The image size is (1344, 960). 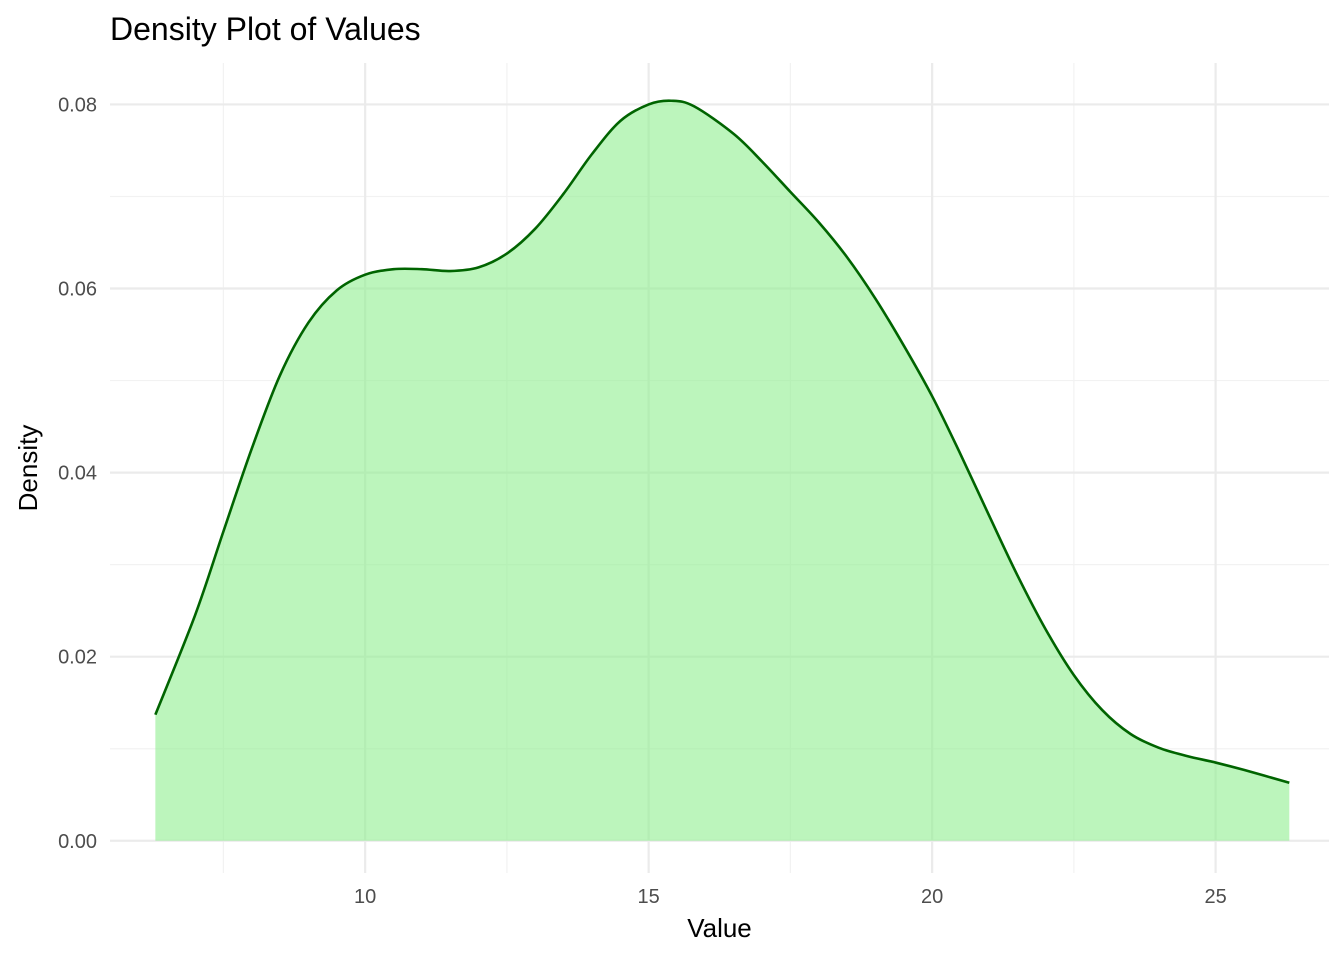 I want to click on y-tick-label: 0.06, so click(x=77, y=290).